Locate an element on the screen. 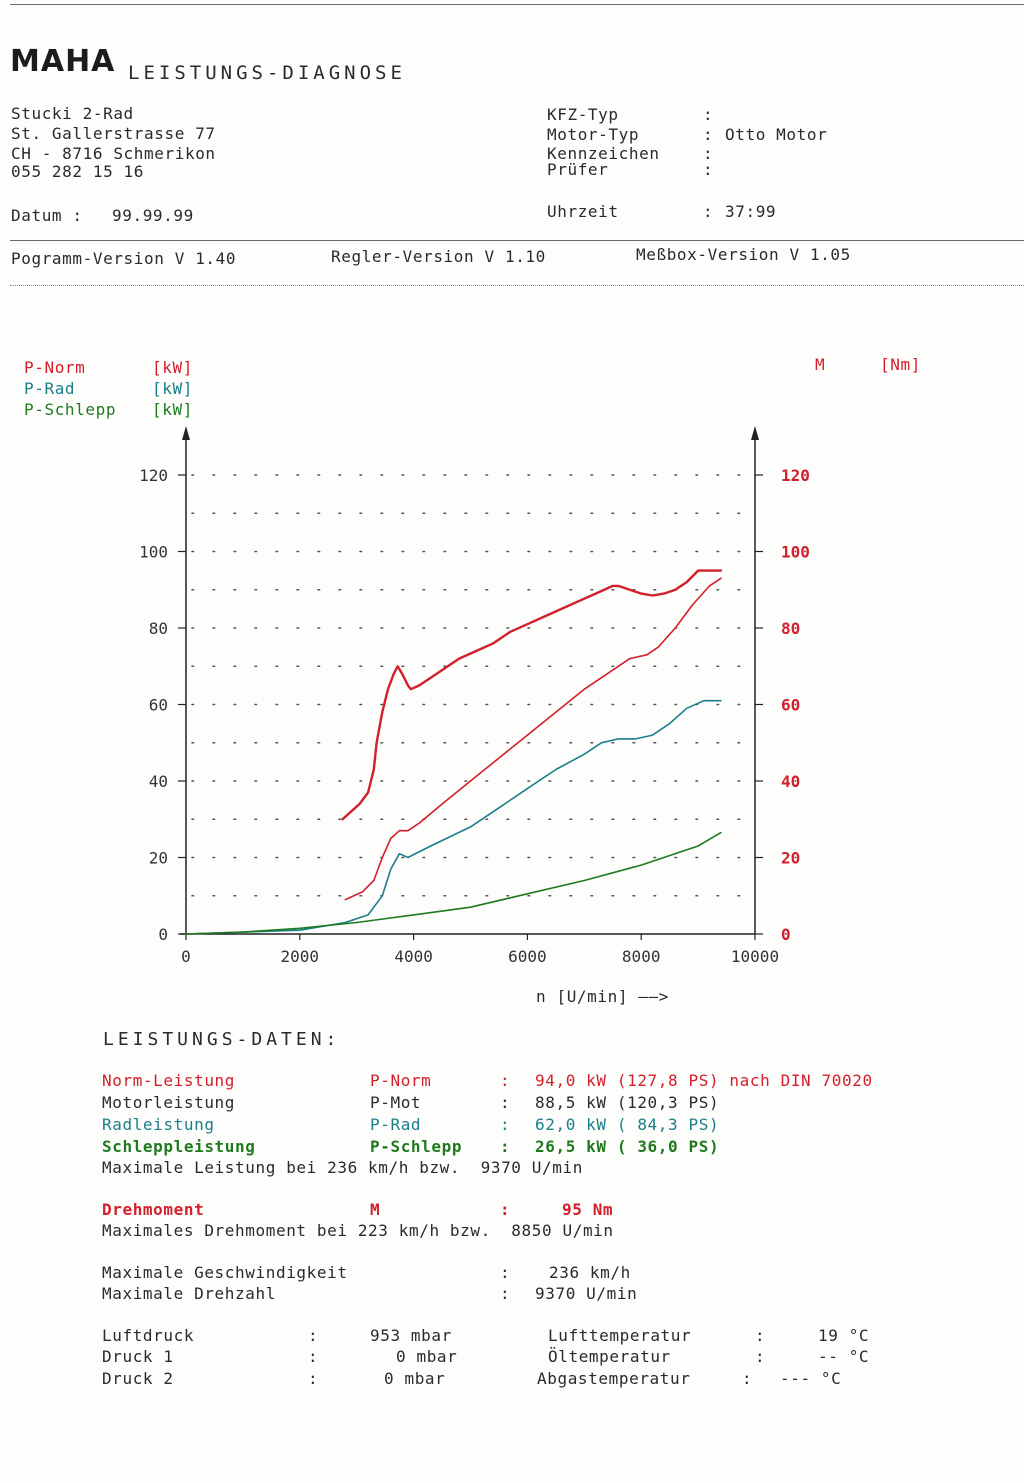 This screenshot has height=1483, width=1024. uhrzeit-label: Uhrzeit is located at coordinates (583, 211).